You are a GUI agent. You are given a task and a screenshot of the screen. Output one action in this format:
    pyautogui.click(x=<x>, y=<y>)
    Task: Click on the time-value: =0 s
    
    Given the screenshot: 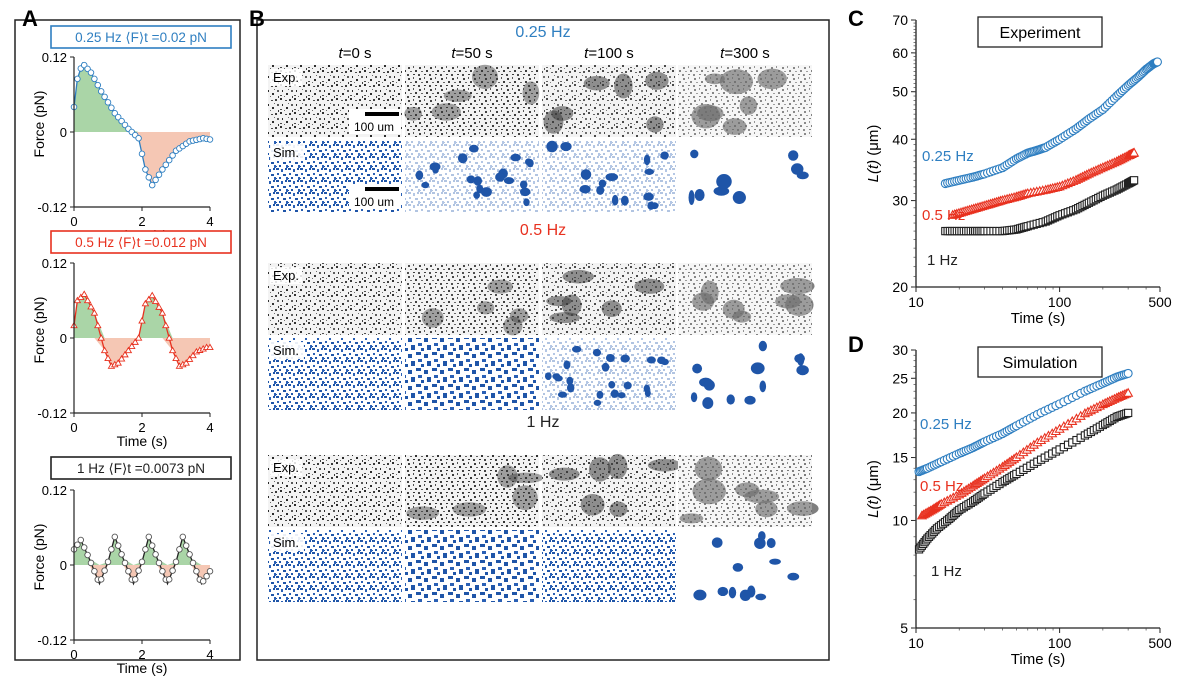 What is the action you would take?
    pyautogui.click(x=357, y=53)
    